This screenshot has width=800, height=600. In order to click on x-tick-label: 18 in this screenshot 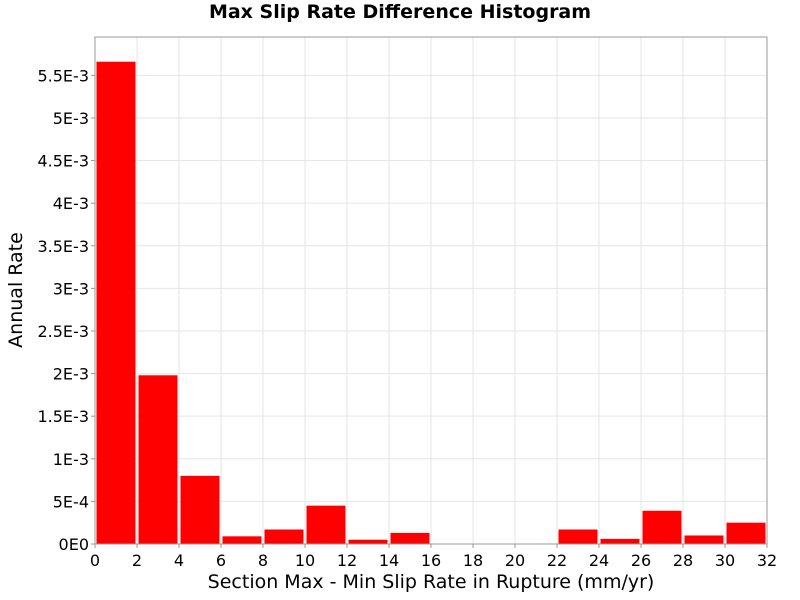, I will do `click(473, 560)`.